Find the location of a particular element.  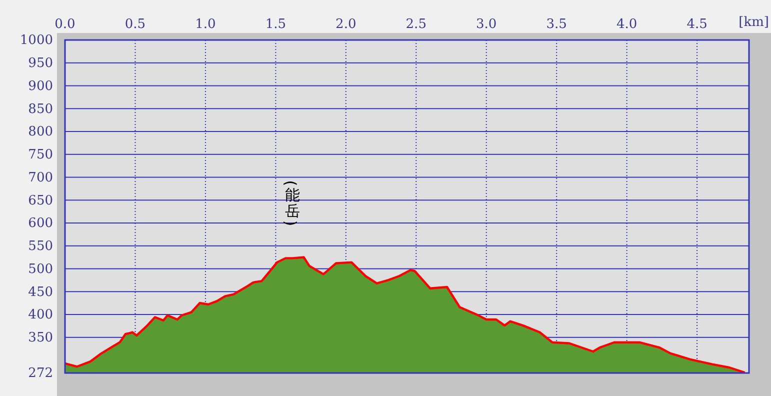

x-tick-label: 1.5 is located at coordinates (275, 24).